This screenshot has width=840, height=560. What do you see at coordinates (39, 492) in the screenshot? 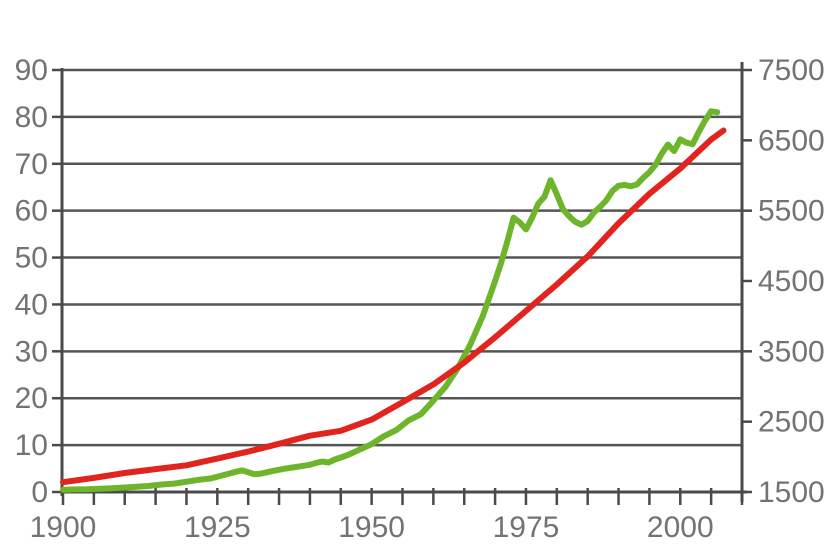
I see `y-left-label-0: 0` at bounding box center [39, 492].